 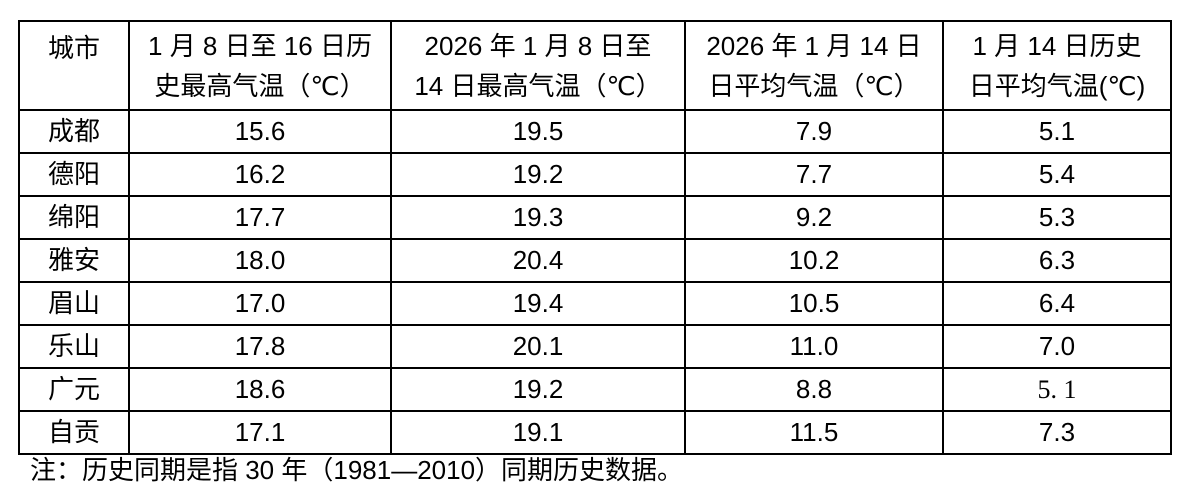 I want to click on avg-2026-value: 10.5, so click(x=814, y=303).